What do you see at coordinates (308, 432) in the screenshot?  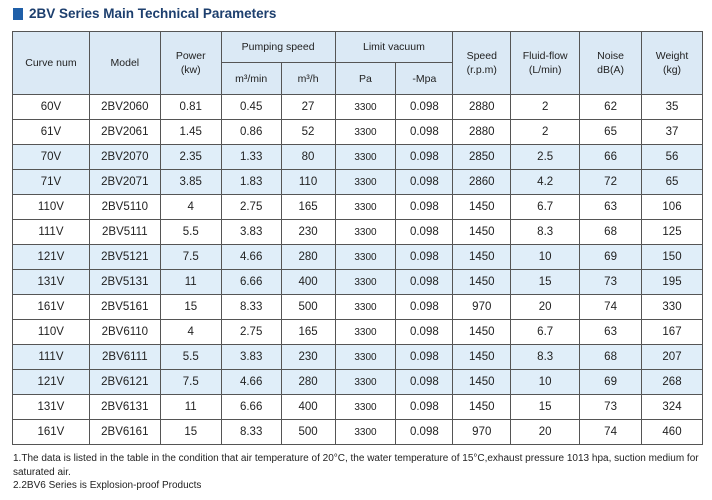 I see `table-cell: 500` at bounding box center [308, 432].